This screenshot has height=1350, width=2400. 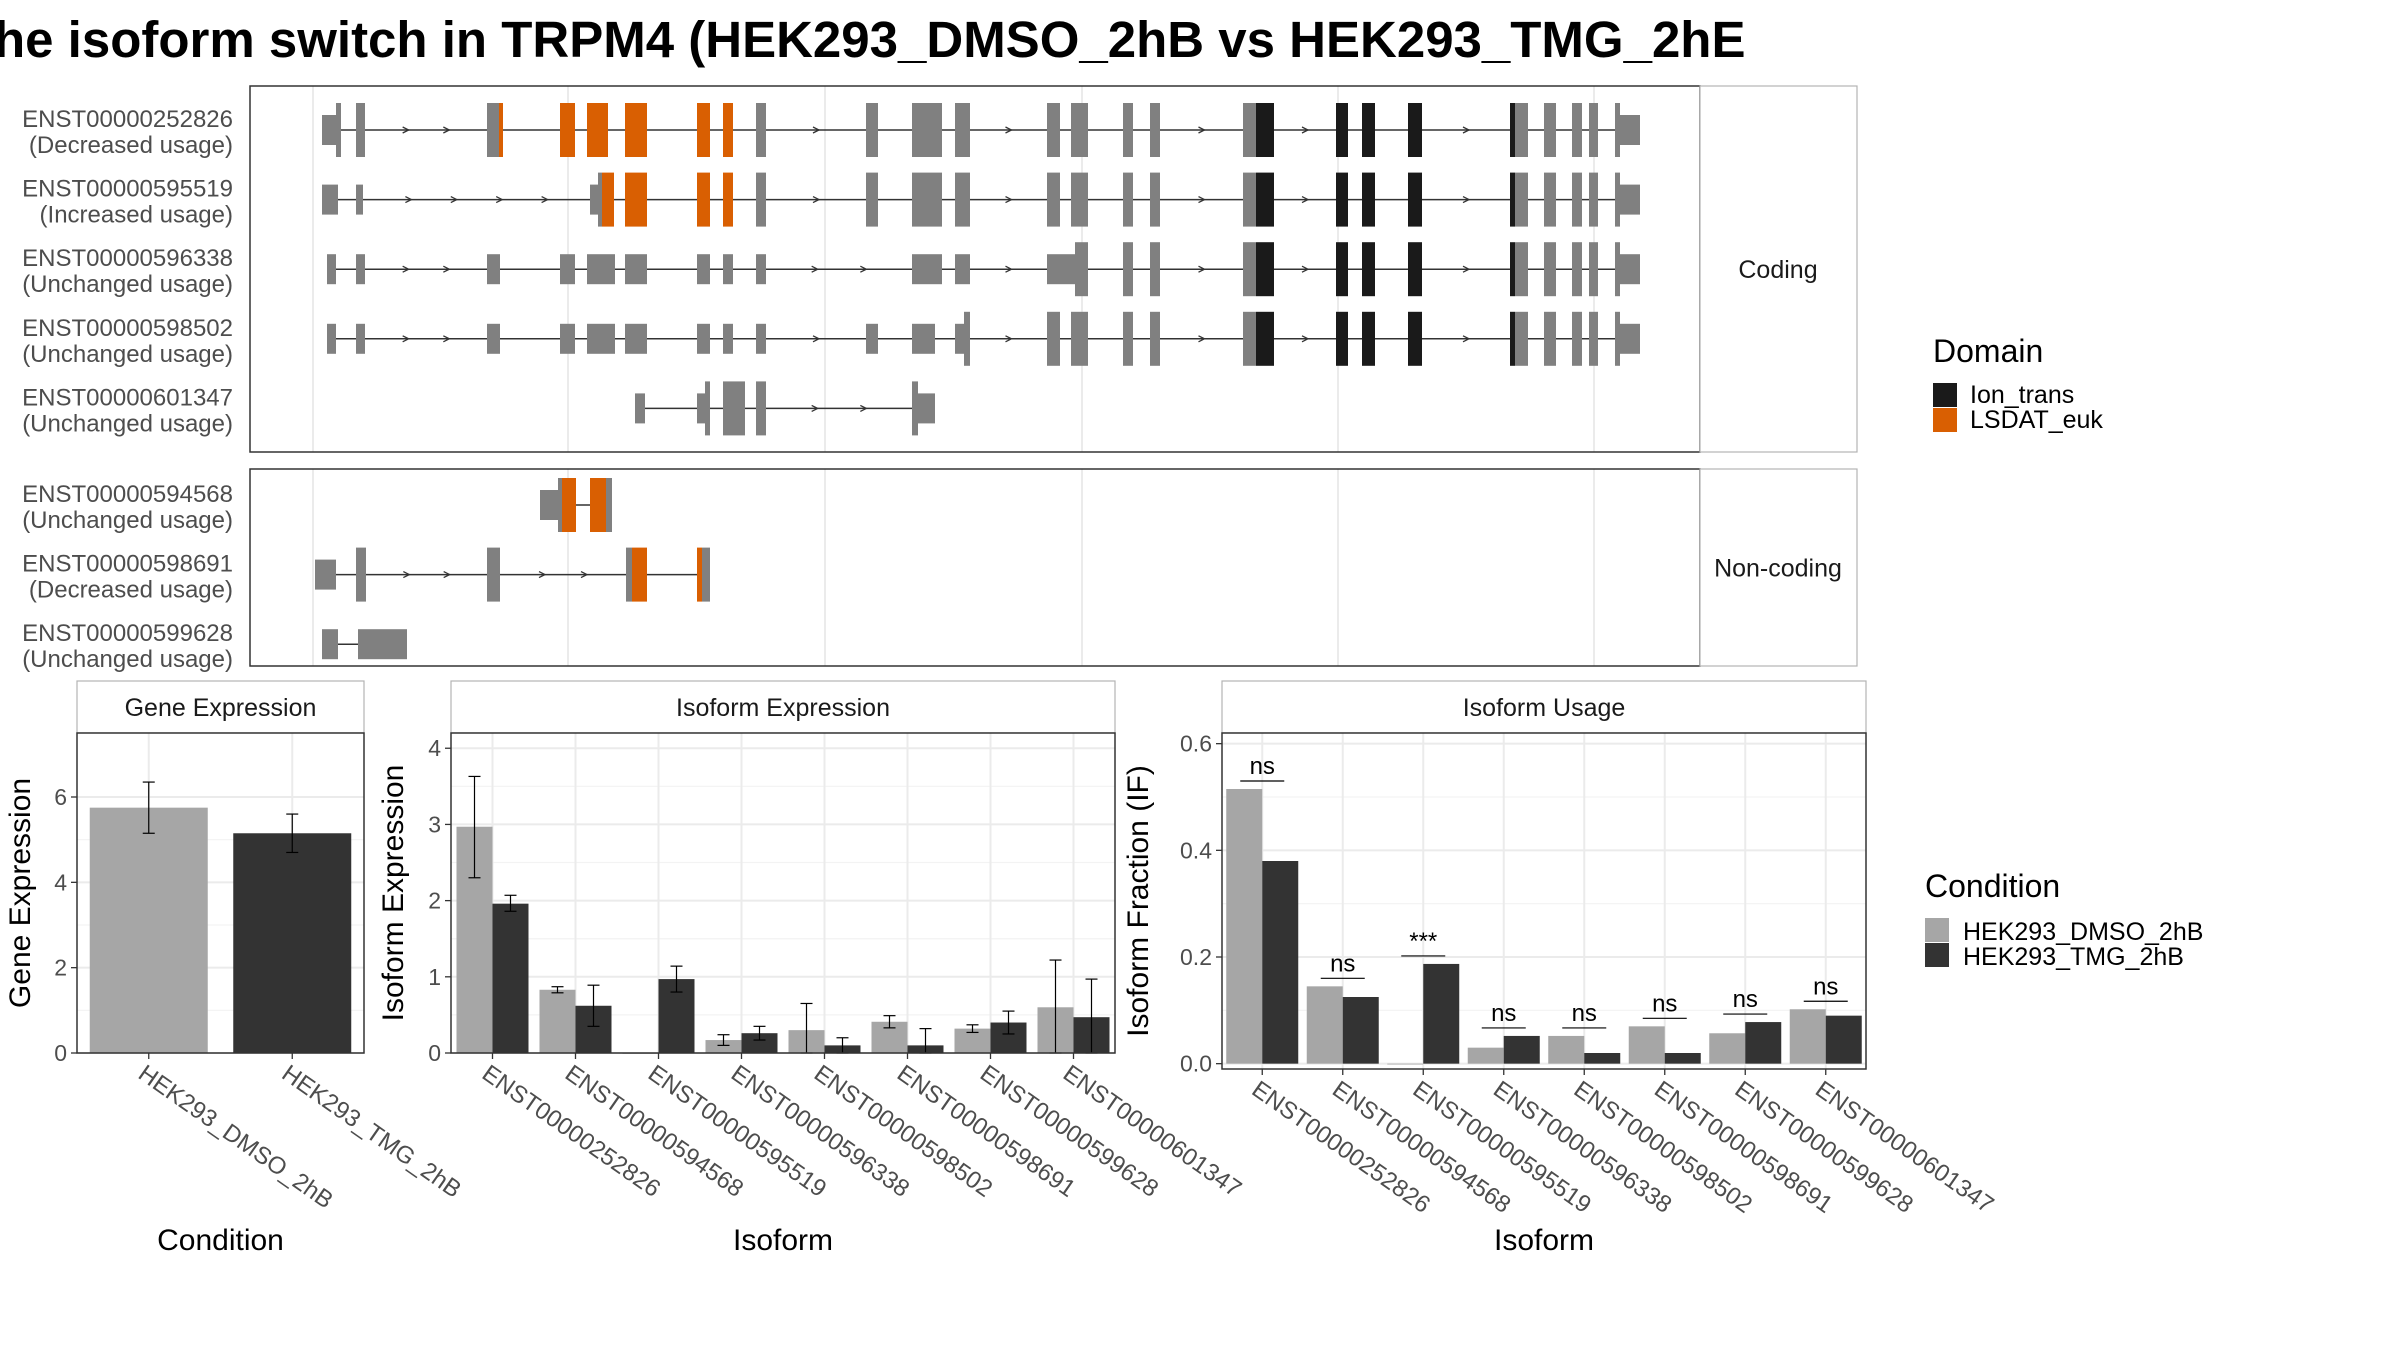 I want to click on transcript-id-label: ENST00000601347, so click(x=127, y=397).